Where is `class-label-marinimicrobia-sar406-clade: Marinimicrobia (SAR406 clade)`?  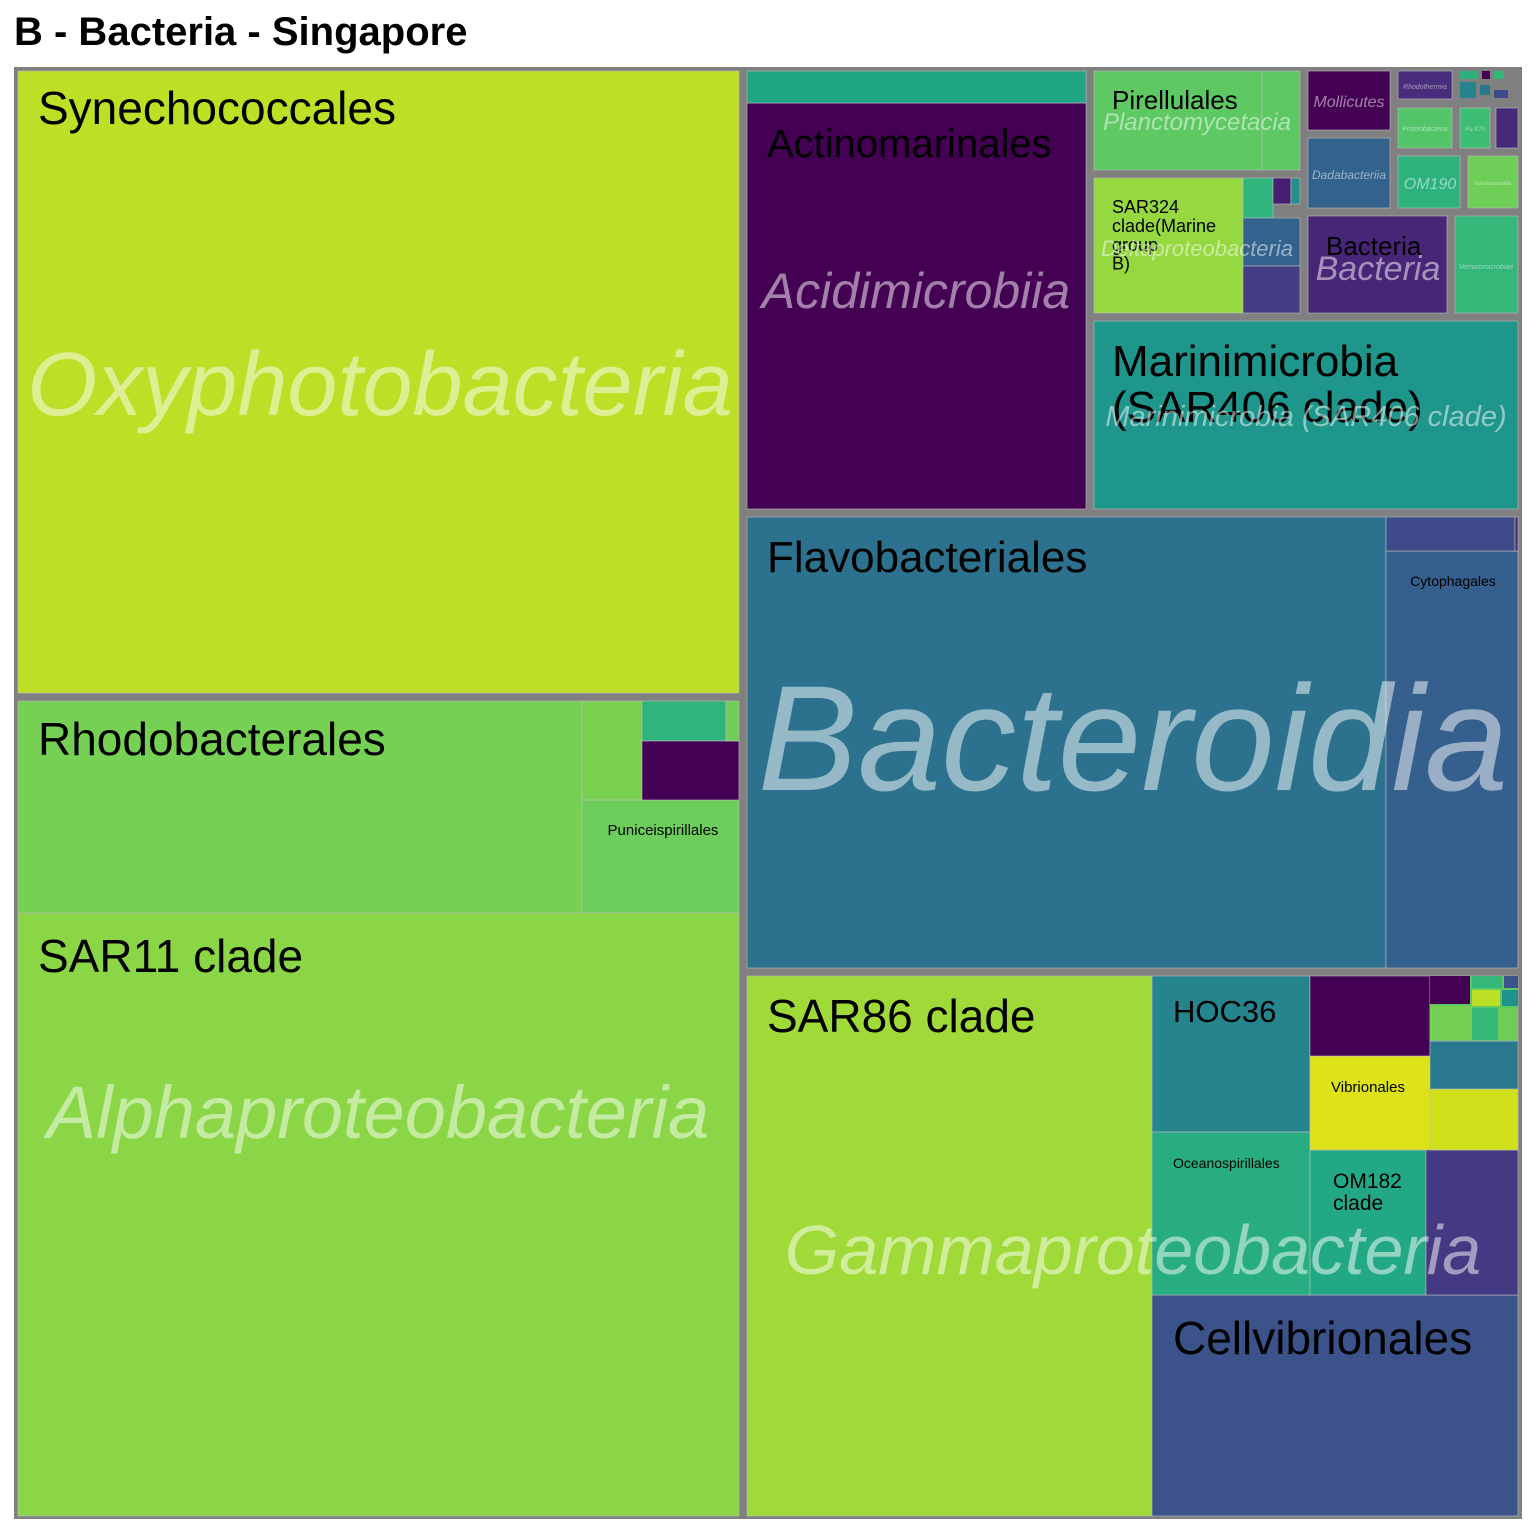
class-label-marinimicrobia-sar406-clade: Marinimicrobia (SAR406 clade) is located at coordinates (1305, 417).